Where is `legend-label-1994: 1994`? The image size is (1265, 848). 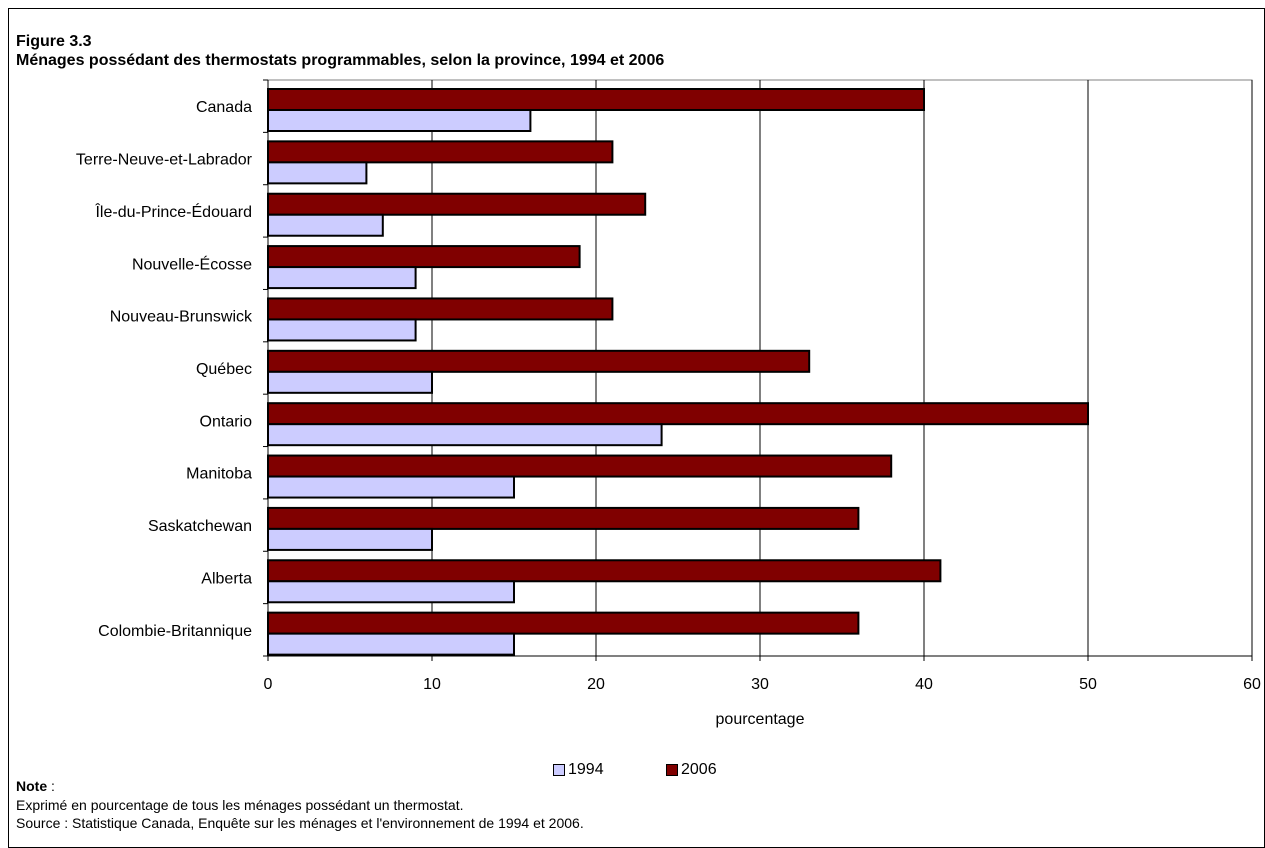 legend-label-1994: 1994 is located at coordinates (586, 769).